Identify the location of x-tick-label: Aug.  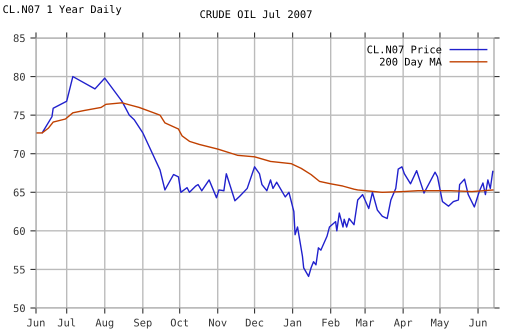
(105, 323).